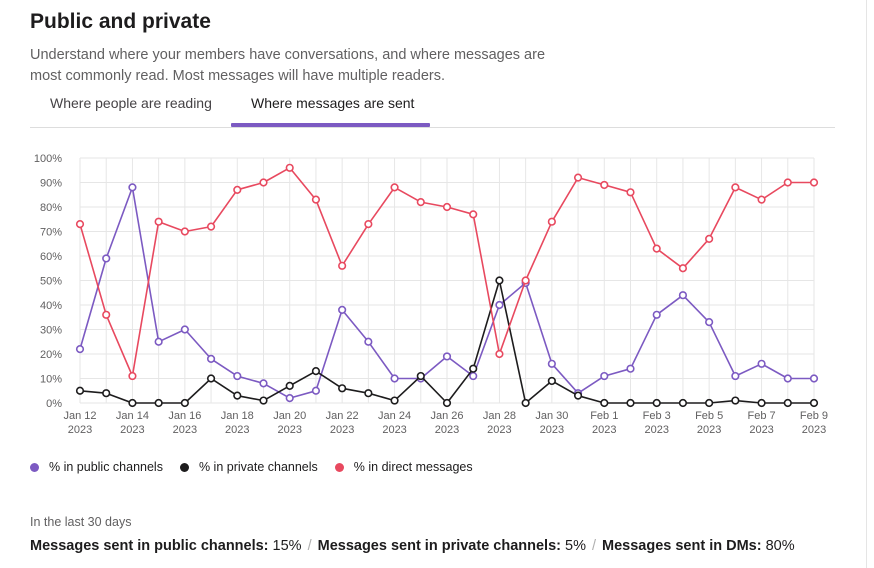 The width and height of the screenshot is (874, 568). I want to click on tab-where-people-are-reading: Where people are reading, so click(131, 103).